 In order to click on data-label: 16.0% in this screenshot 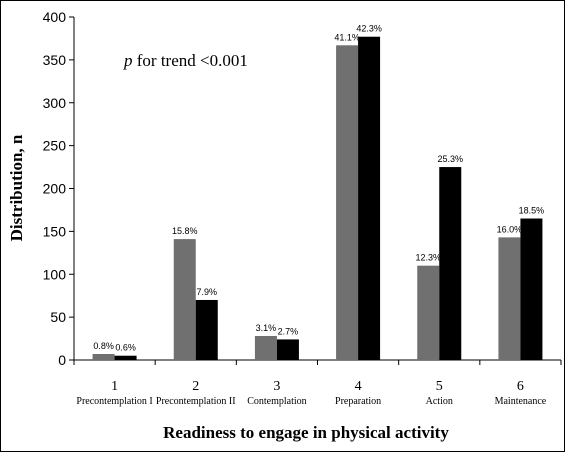, I will do `click(510, 229)`.